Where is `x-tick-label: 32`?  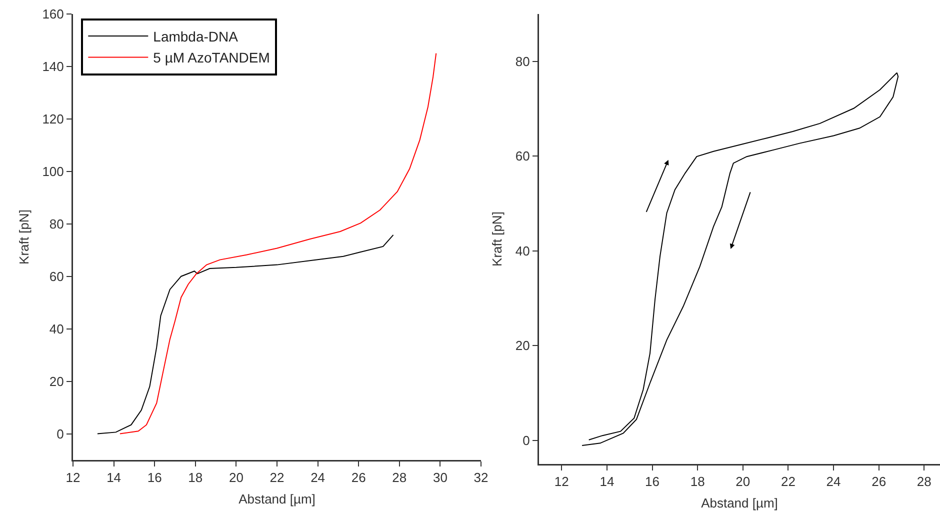
x-tick-label: 32 is located at coordinates (481, 478).